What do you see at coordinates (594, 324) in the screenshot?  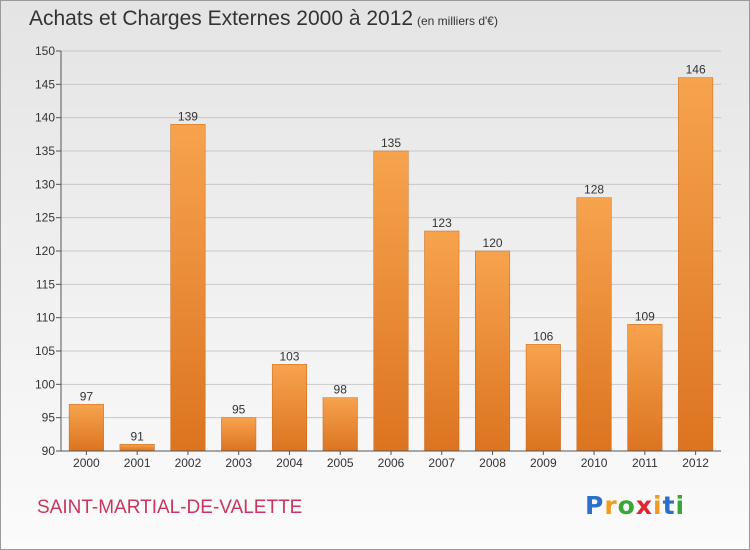 I see `bar-2010` at bounding box center [594, 324].